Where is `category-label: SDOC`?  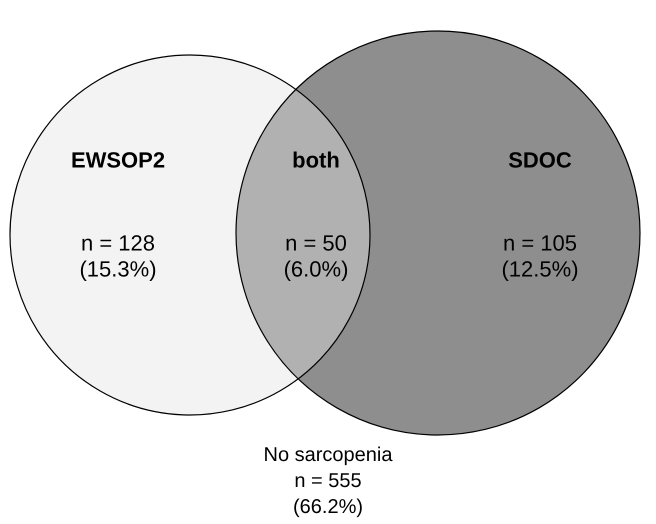 category-label: SDOC is located at coordinates (540, 160).